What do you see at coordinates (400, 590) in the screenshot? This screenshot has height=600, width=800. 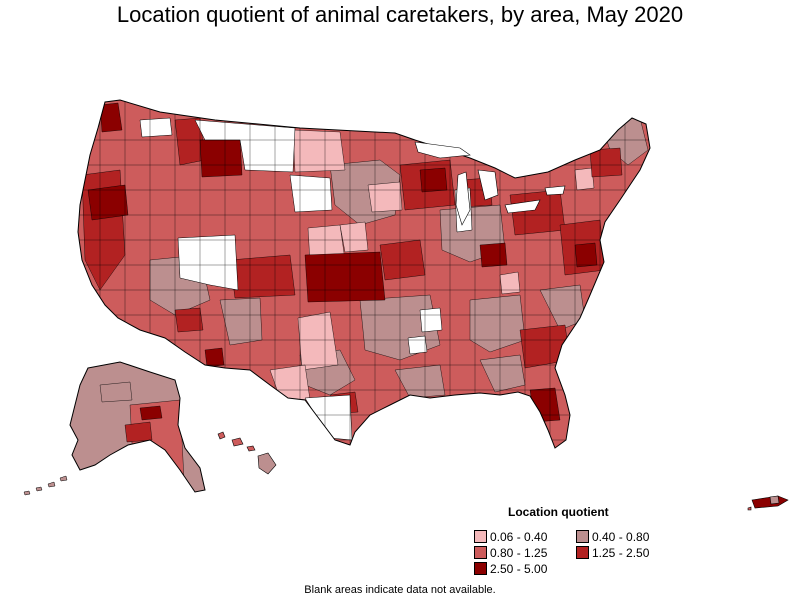 I see `footnote: Blank areas indicate data not available.` at bounding box center [400, 590].